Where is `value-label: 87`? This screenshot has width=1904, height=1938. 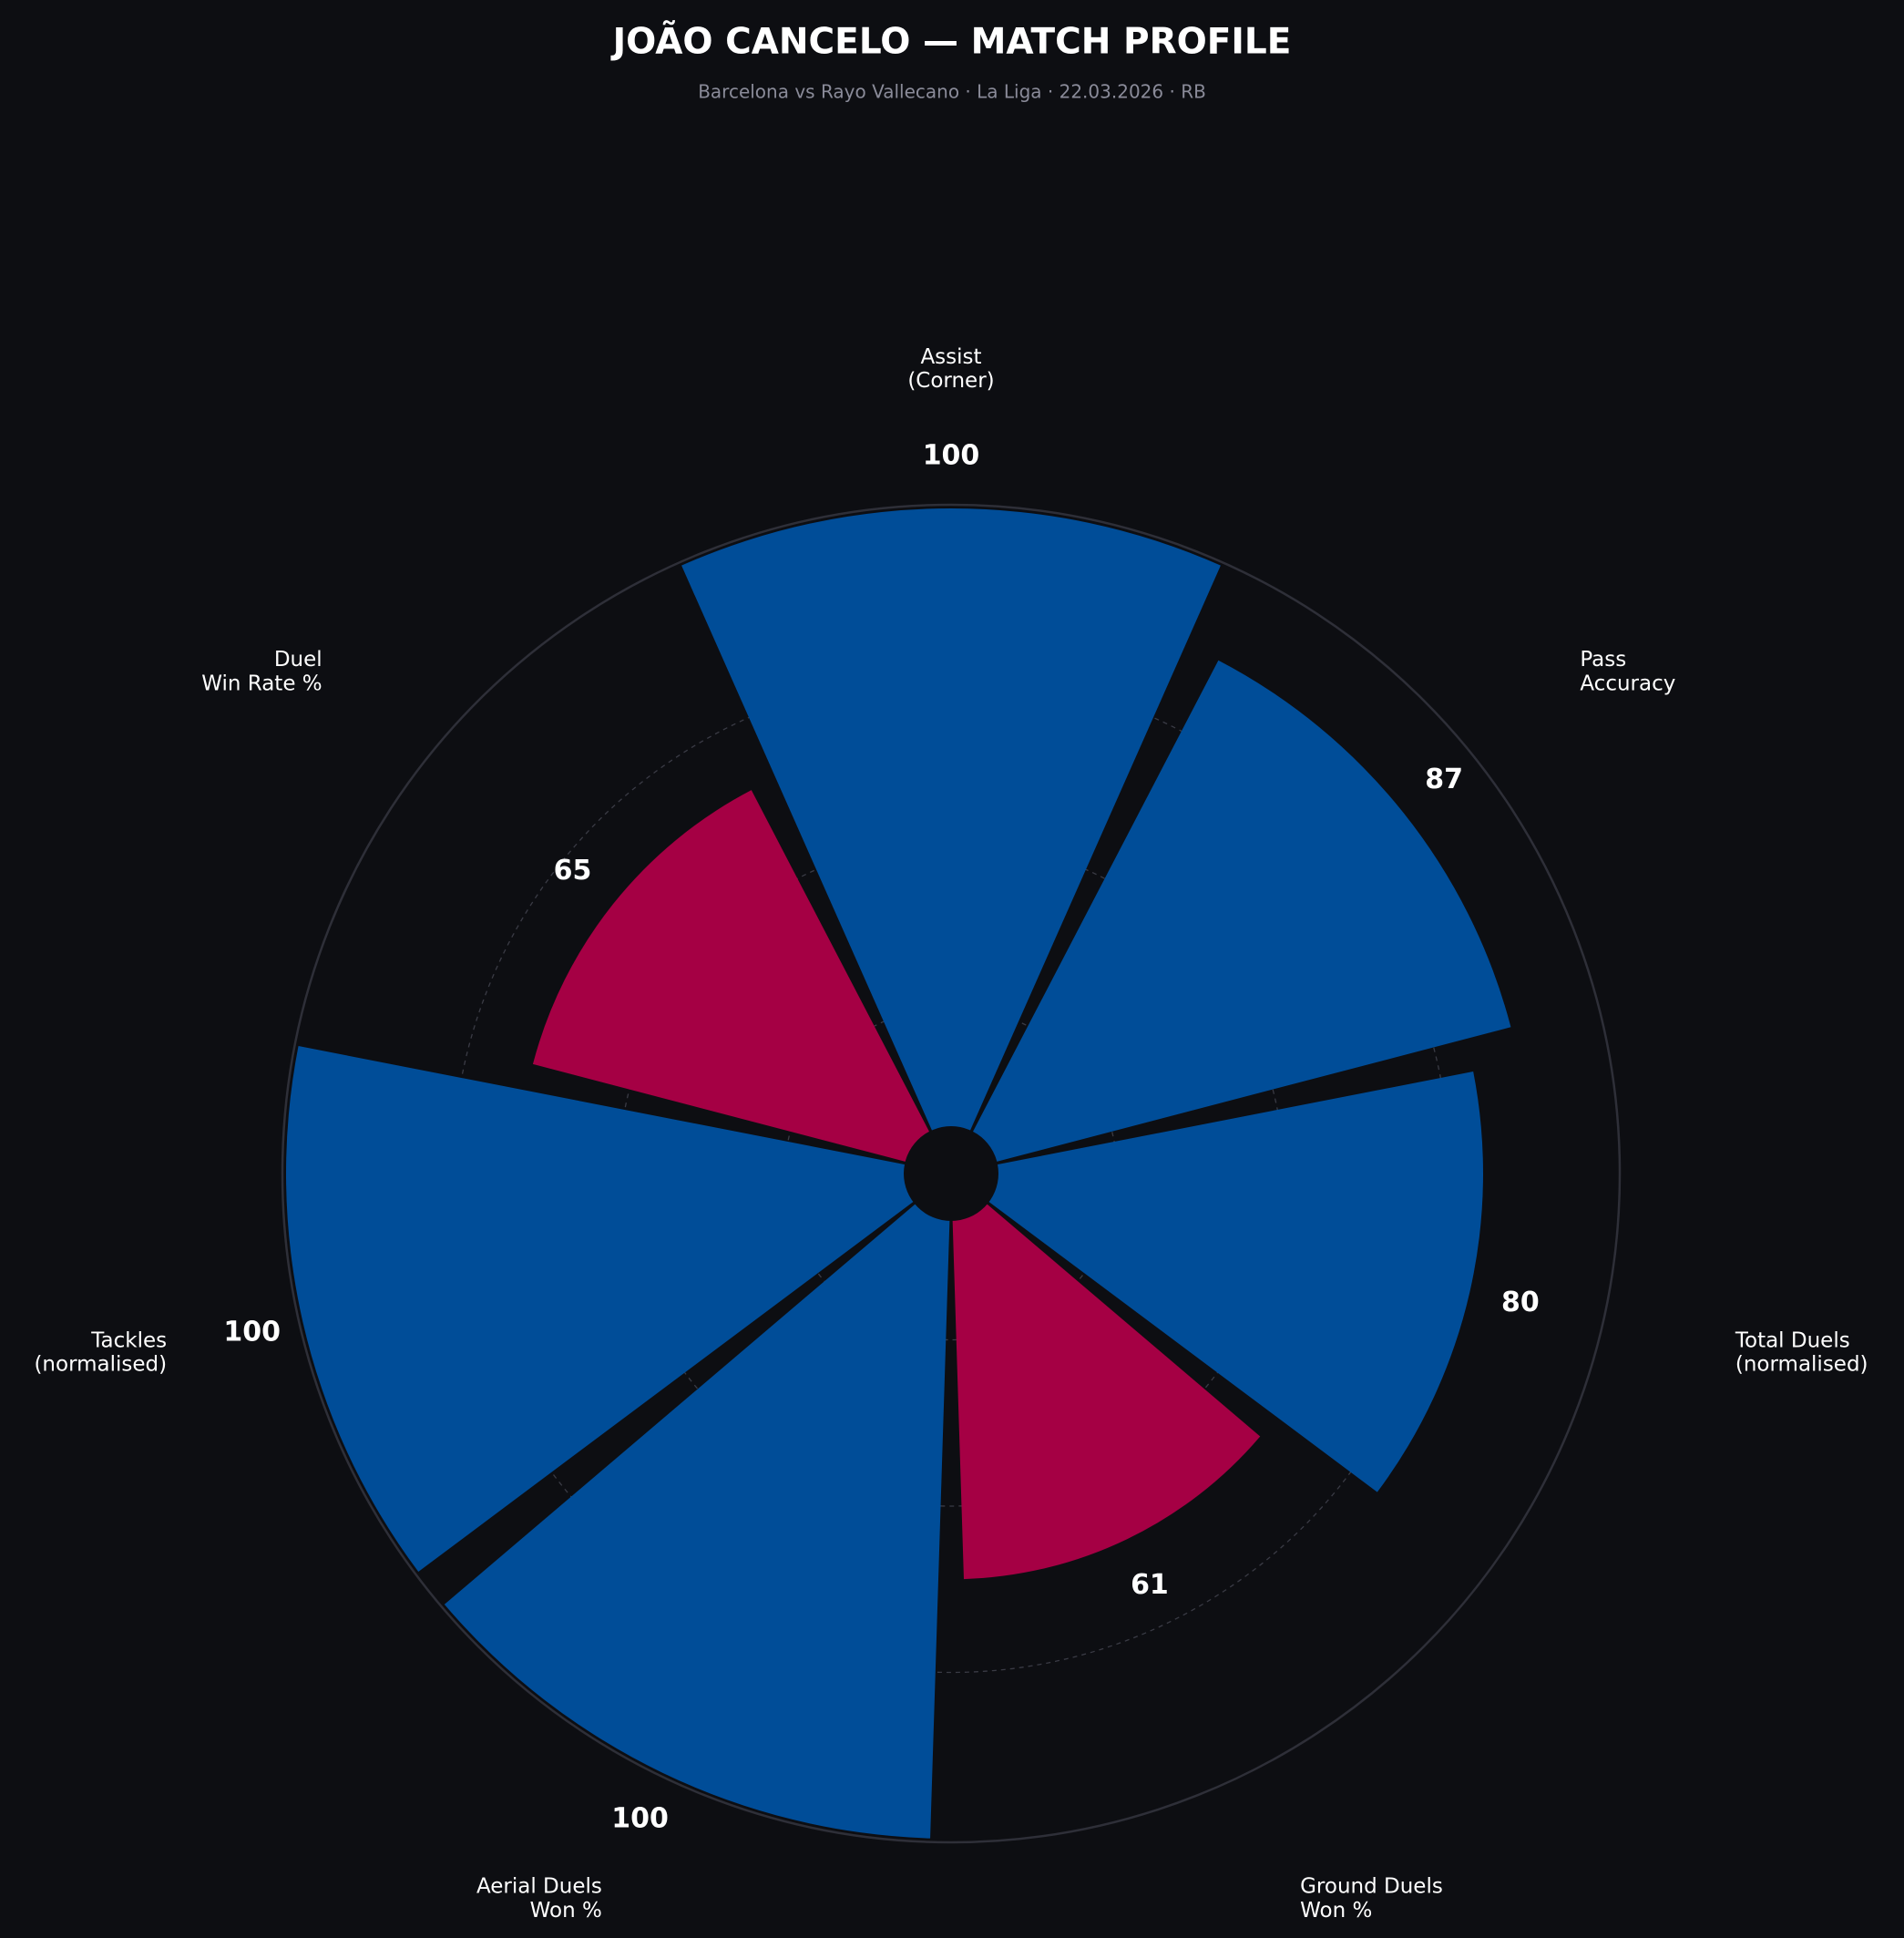
value-label: 87 is located at coordinates (1444, 780).